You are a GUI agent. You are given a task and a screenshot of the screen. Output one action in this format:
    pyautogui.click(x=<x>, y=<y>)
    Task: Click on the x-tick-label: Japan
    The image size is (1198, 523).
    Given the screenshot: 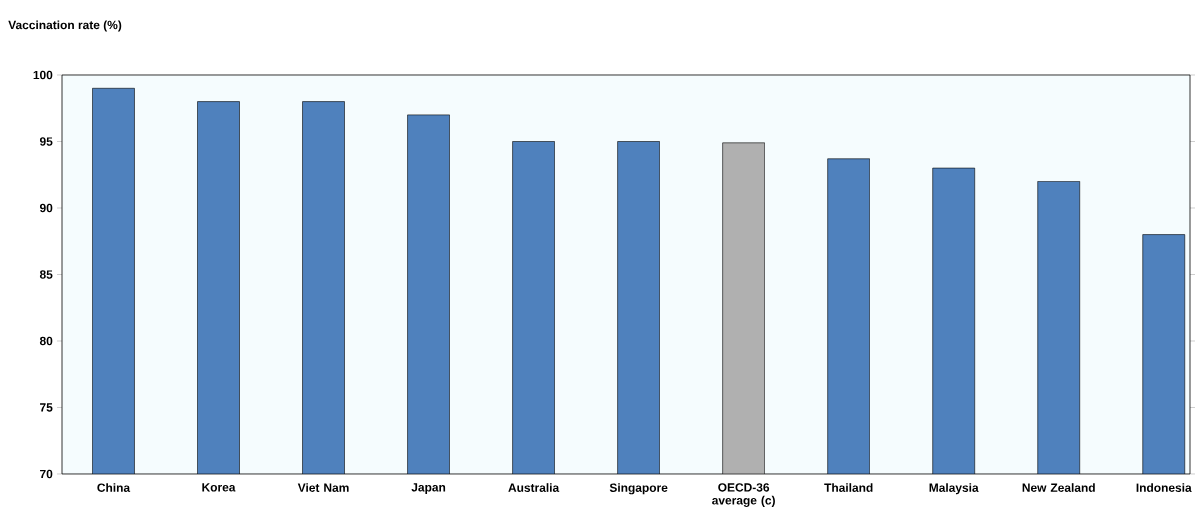 What is the action you would take?
    pyautogui.click(x=428, y=488)
    